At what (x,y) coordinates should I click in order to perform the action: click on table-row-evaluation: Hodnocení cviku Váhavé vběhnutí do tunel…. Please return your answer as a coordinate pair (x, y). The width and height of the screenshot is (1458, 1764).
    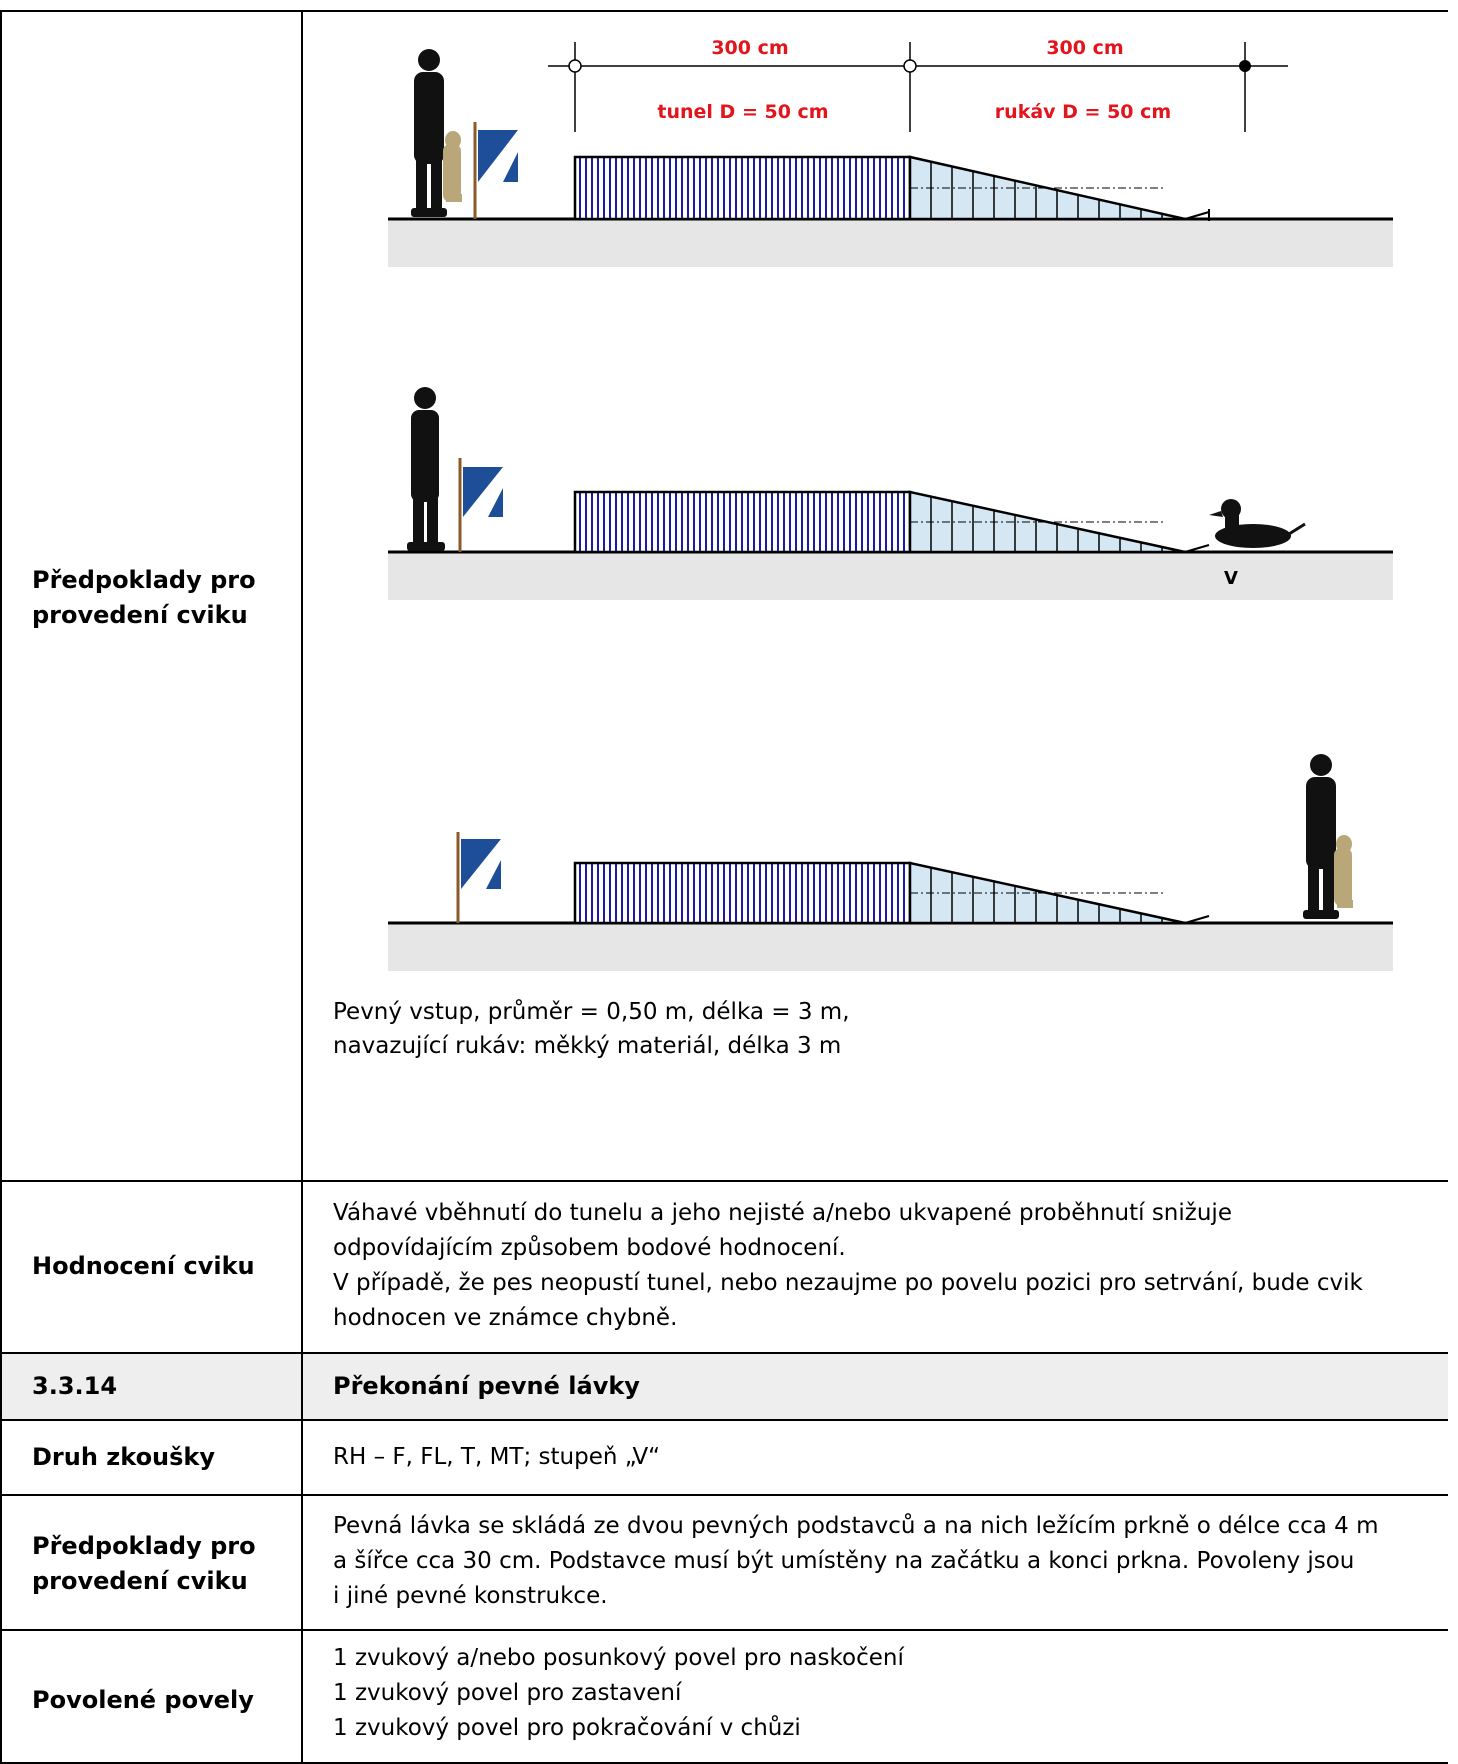
    Looking at the image, I should click on (724, 1266).